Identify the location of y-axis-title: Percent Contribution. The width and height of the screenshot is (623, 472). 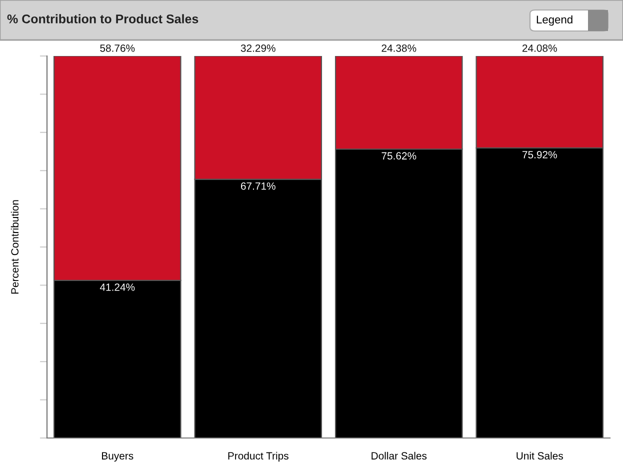
(14, 247).